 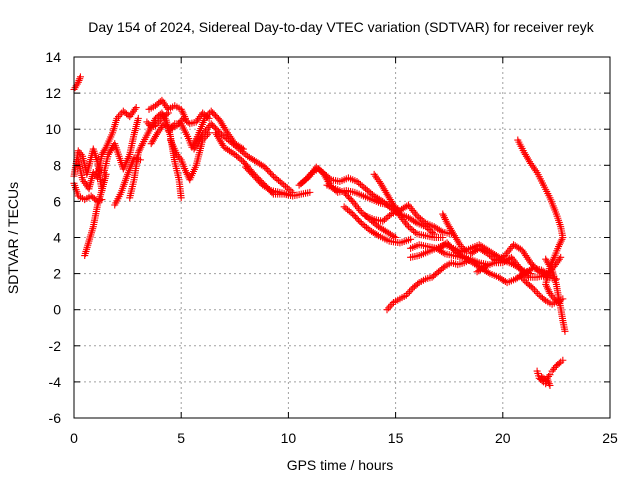 I want to click on series-s13, so click(x=189, y=156).